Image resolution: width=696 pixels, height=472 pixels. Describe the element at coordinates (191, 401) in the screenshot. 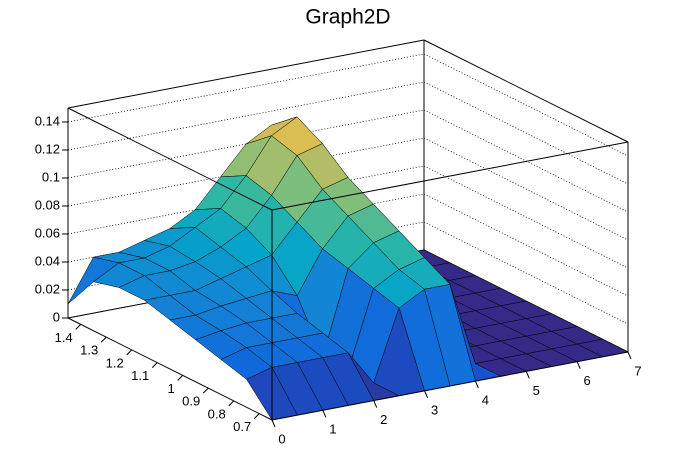

I see `y-tick-label: 0.9` at that location.